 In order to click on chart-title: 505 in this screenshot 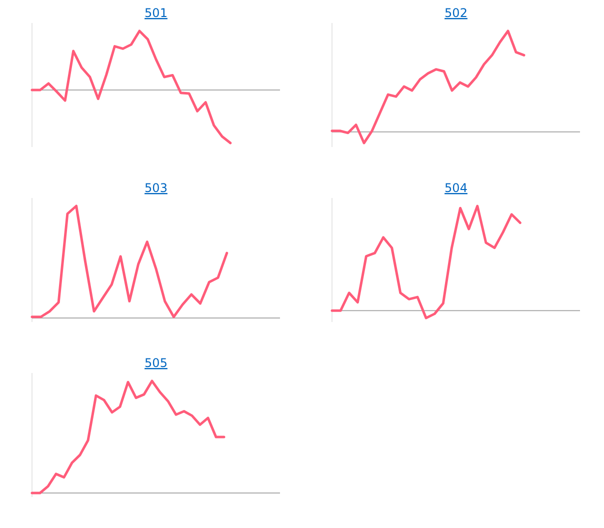, I will do `click(156, 363)`.